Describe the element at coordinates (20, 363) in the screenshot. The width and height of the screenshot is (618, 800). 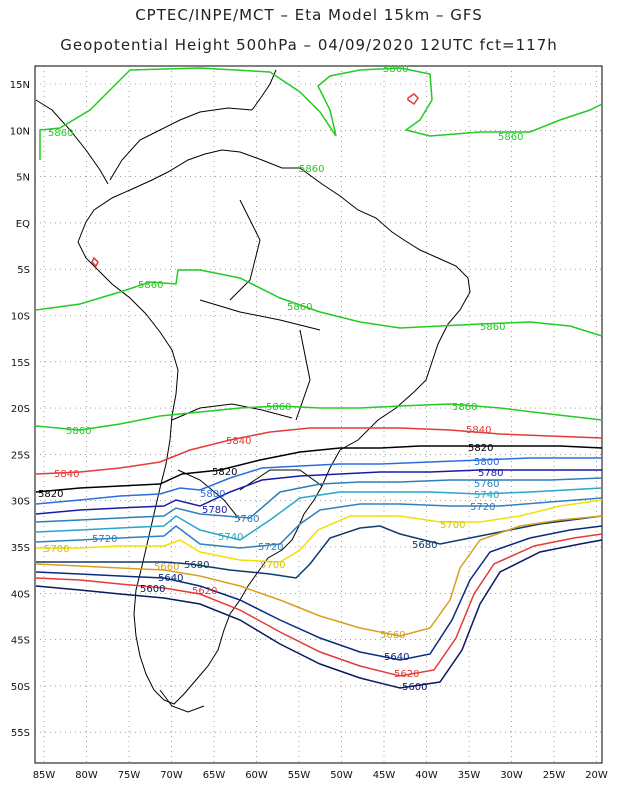
I see `lat-tick-label: 15S` at that location.